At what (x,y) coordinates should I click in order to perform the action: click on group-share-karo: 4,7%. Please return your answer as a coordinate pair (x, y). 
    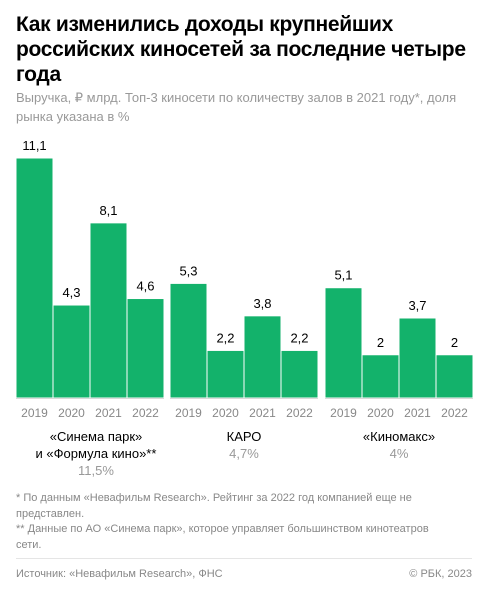
    Looking at the image, I should click on (244, 453).